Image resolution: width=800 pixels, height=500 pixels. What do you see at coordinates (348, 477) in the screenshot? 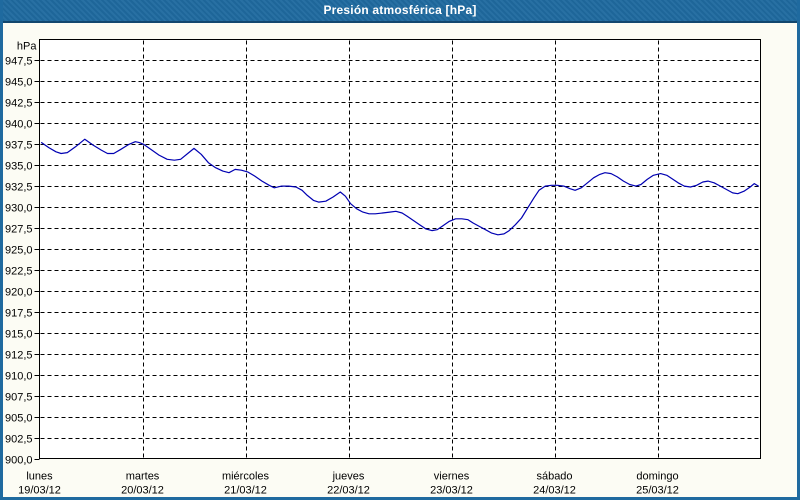
I see `x-tick-day-name: jueves` at bounding box center [348, 477].